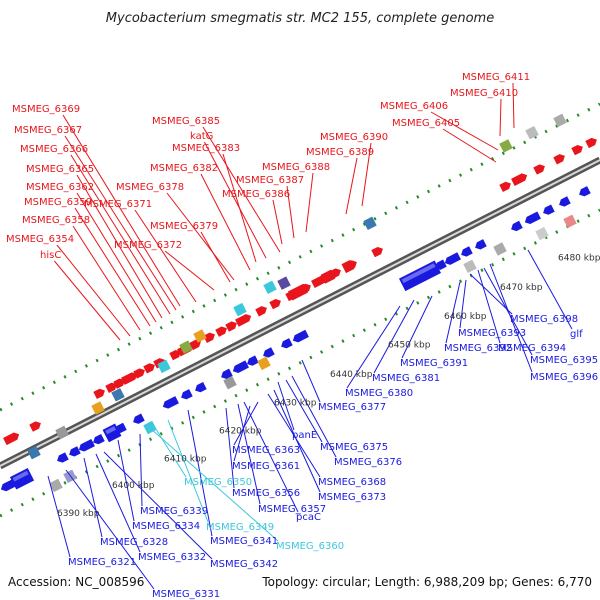  I want to click on forward-gene-label: MSMEG_6379, so click(184, 226).